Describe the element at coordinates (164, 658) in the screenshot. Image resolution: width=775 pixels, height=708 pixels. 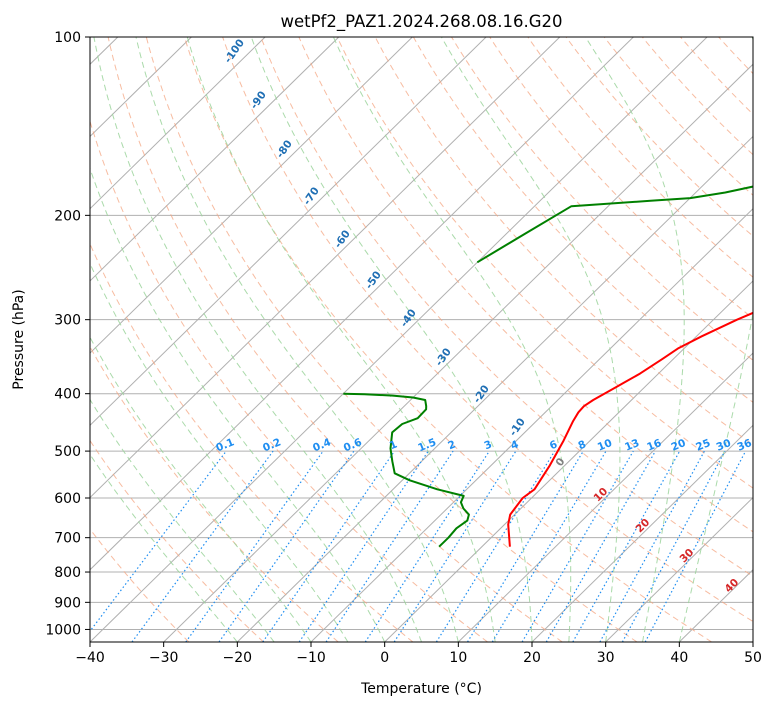
I see `x-tick-label: −30` at that location.